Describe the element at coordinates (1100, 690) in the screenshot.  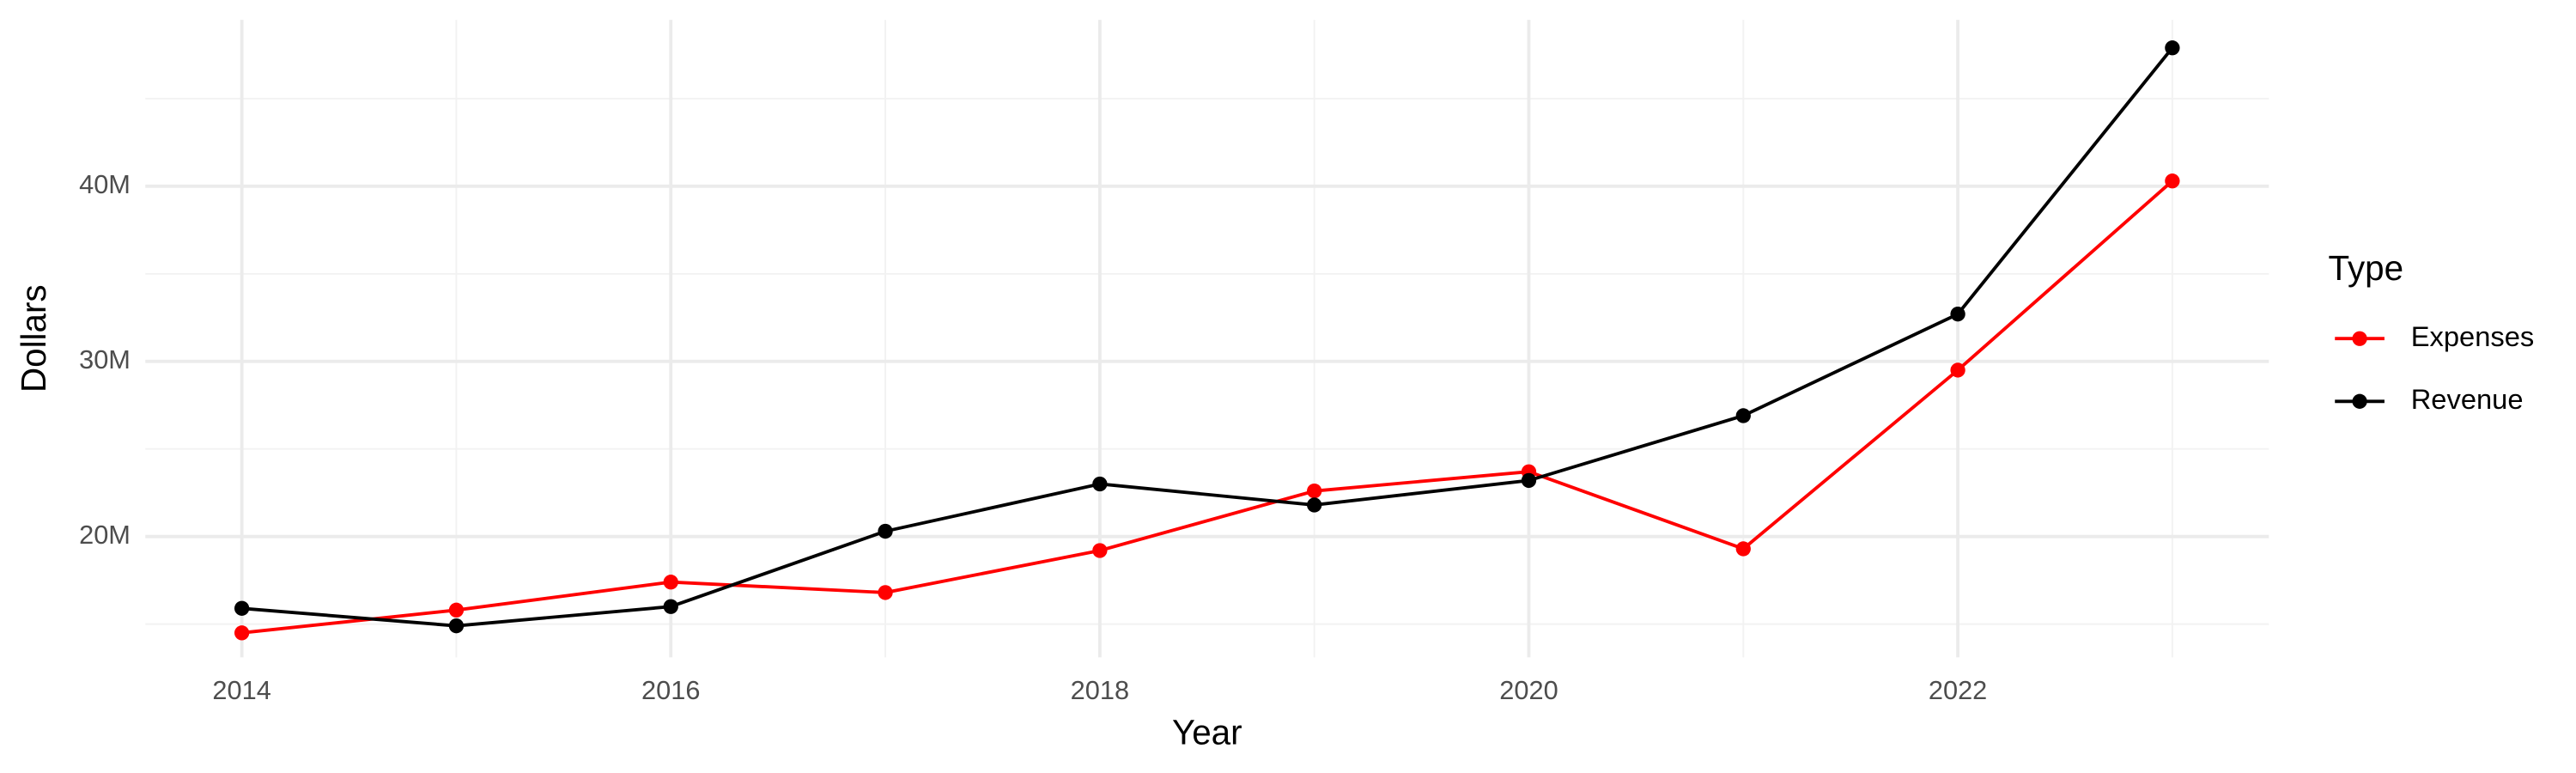
I see `x-tick-label: 2018` at that location.